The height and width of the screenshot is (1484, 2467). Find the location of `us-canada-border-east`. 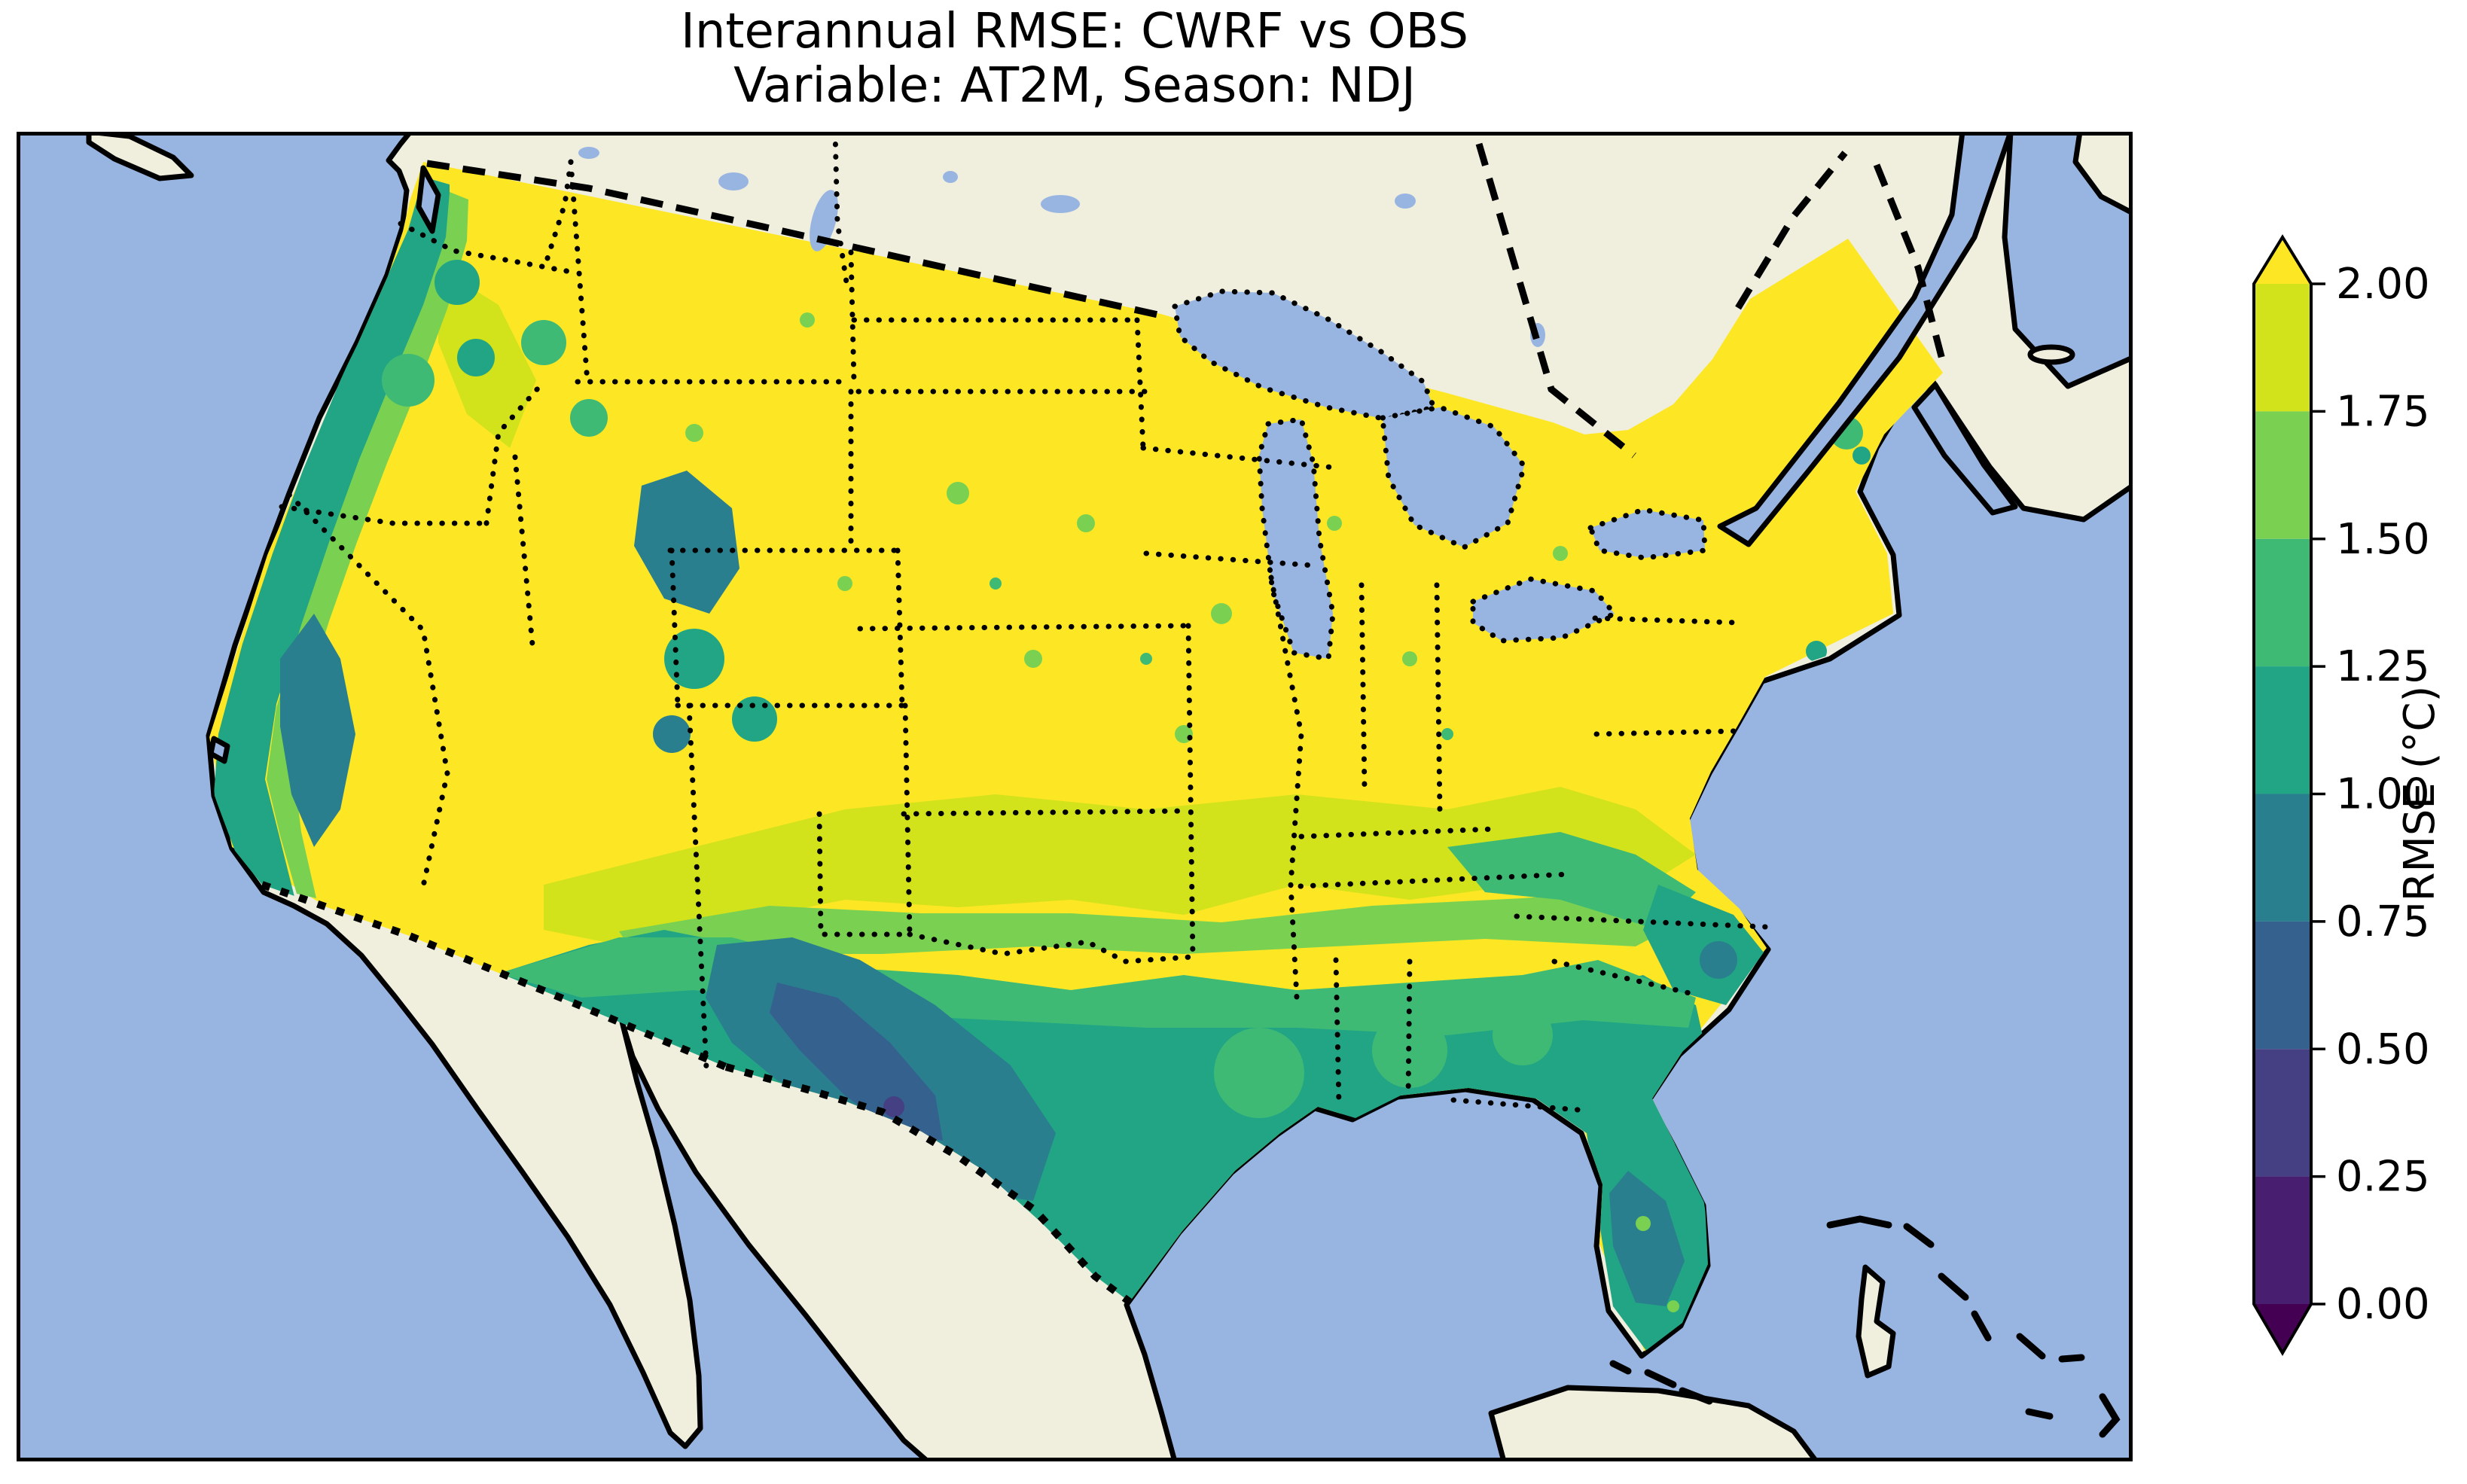

us-canada-border-east is located at coordinates (1555, 300).